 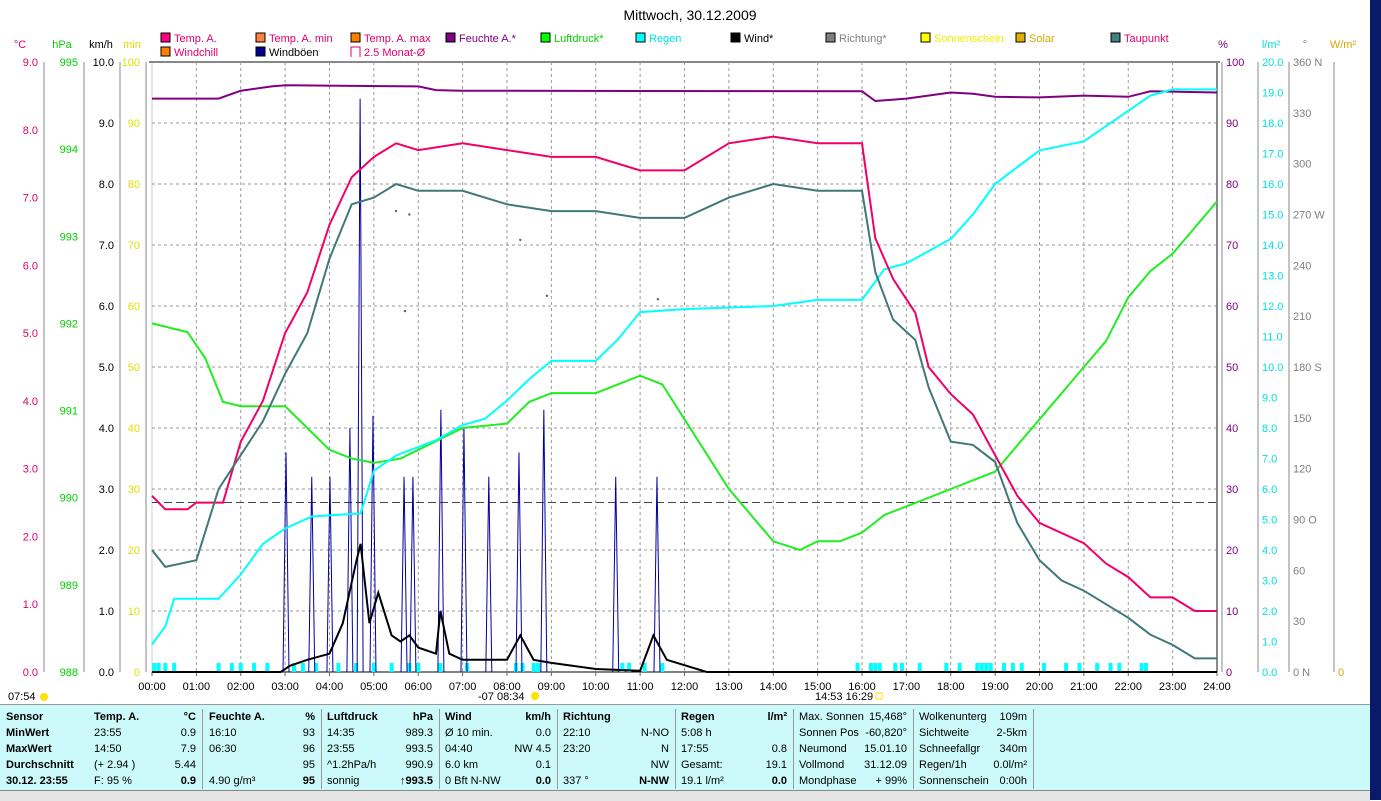 I want to click on cell-value: 95, so click(x=308, y=781).